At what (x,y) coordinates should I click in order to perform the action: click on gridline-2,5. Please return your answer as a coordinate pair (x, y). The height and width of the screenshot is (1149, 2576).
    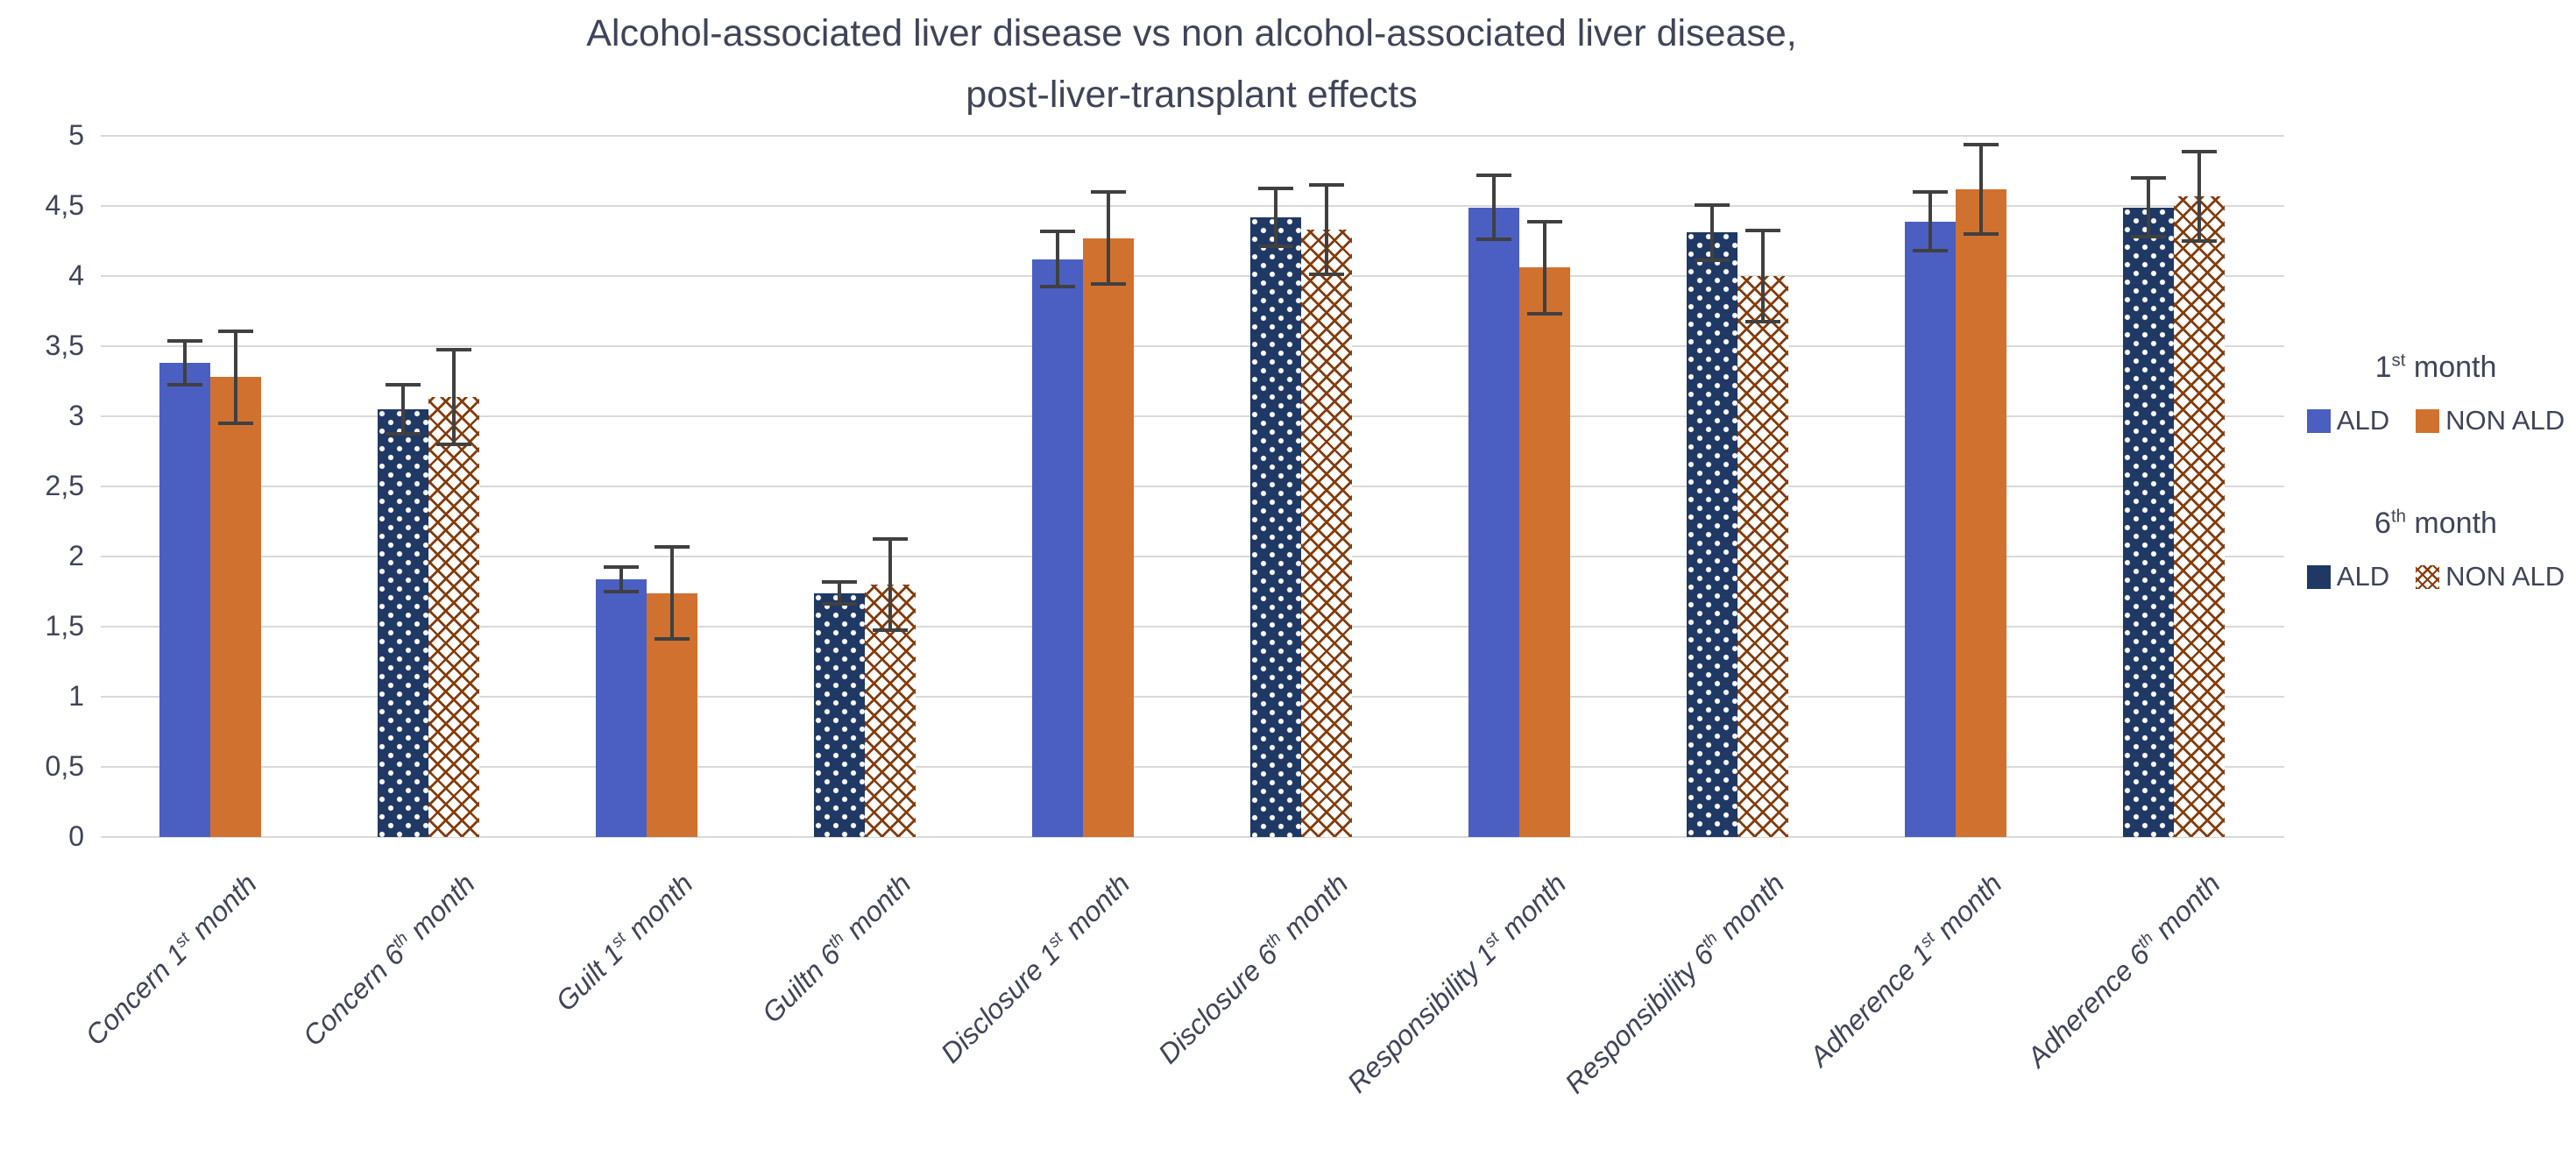
    Looking at the image, I should click on (1192, 487).